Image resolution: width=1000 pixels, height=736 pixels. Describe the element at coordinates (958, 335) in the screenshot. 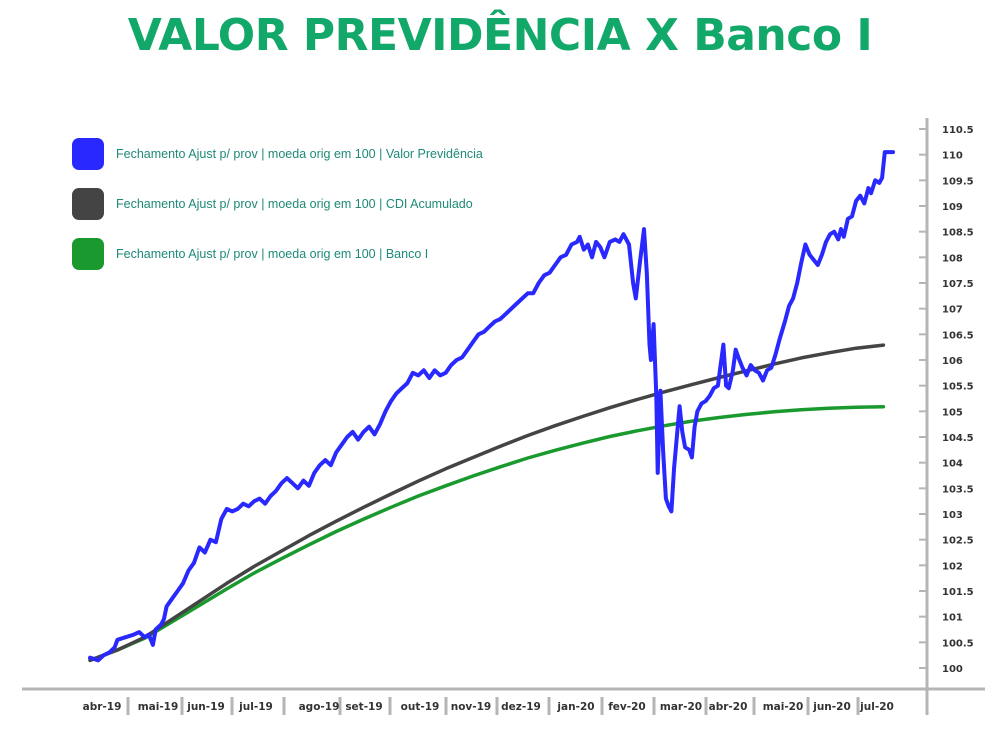

I see `y-tick-label: 106.5` at that location.